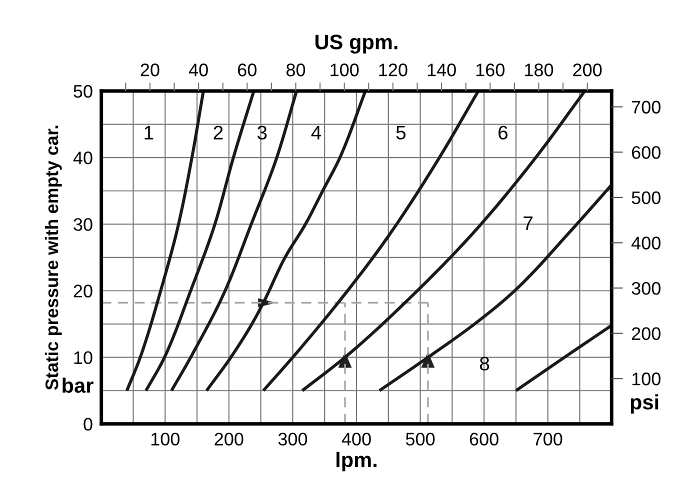  What do you see at coordinates (293, 439) in the screenshot?
I see `x-tick-label: 300` at bounding box center [293, 439].